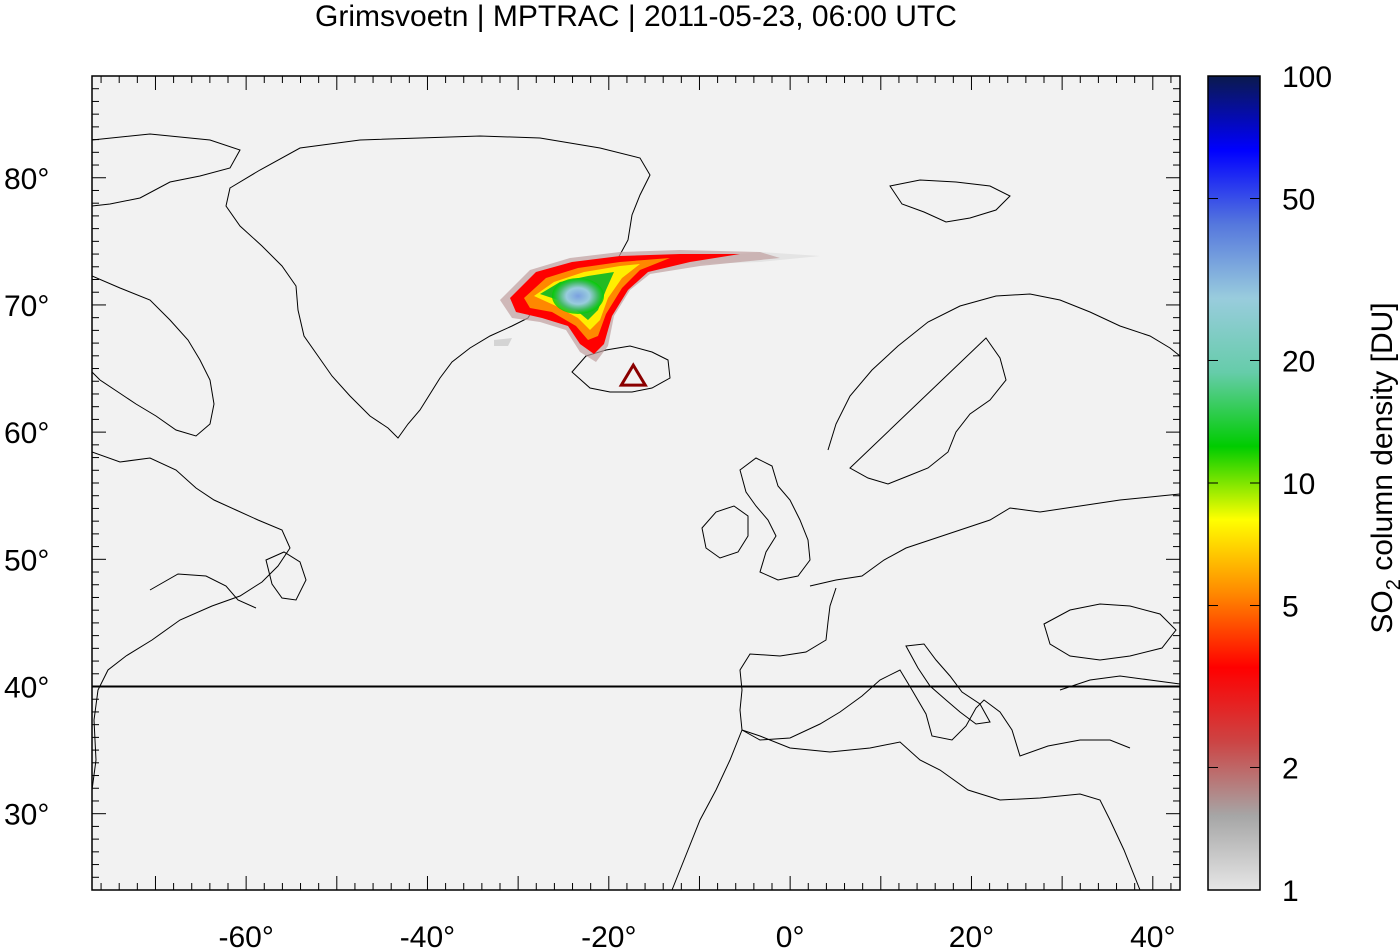 The image size is (1400, 950). Describe the element at coordinates (971, 935) in the screenshot. I see `lon-tick-label: 20°` at that location.